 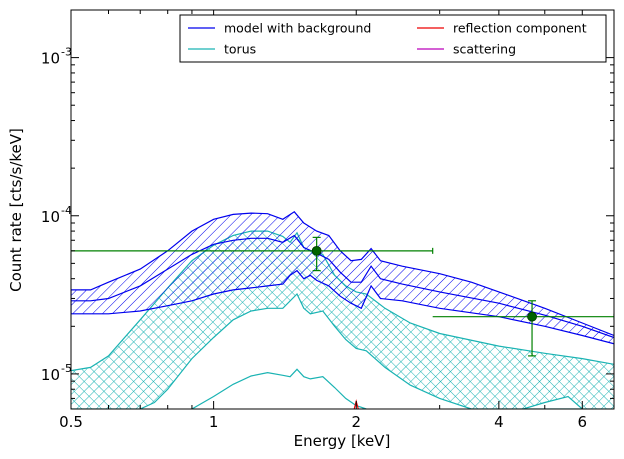 What do you see at coordinates (66, 368) in the screenshot?
I see `y-tick-label-exponent: -5` at bounding box center [66, 368].